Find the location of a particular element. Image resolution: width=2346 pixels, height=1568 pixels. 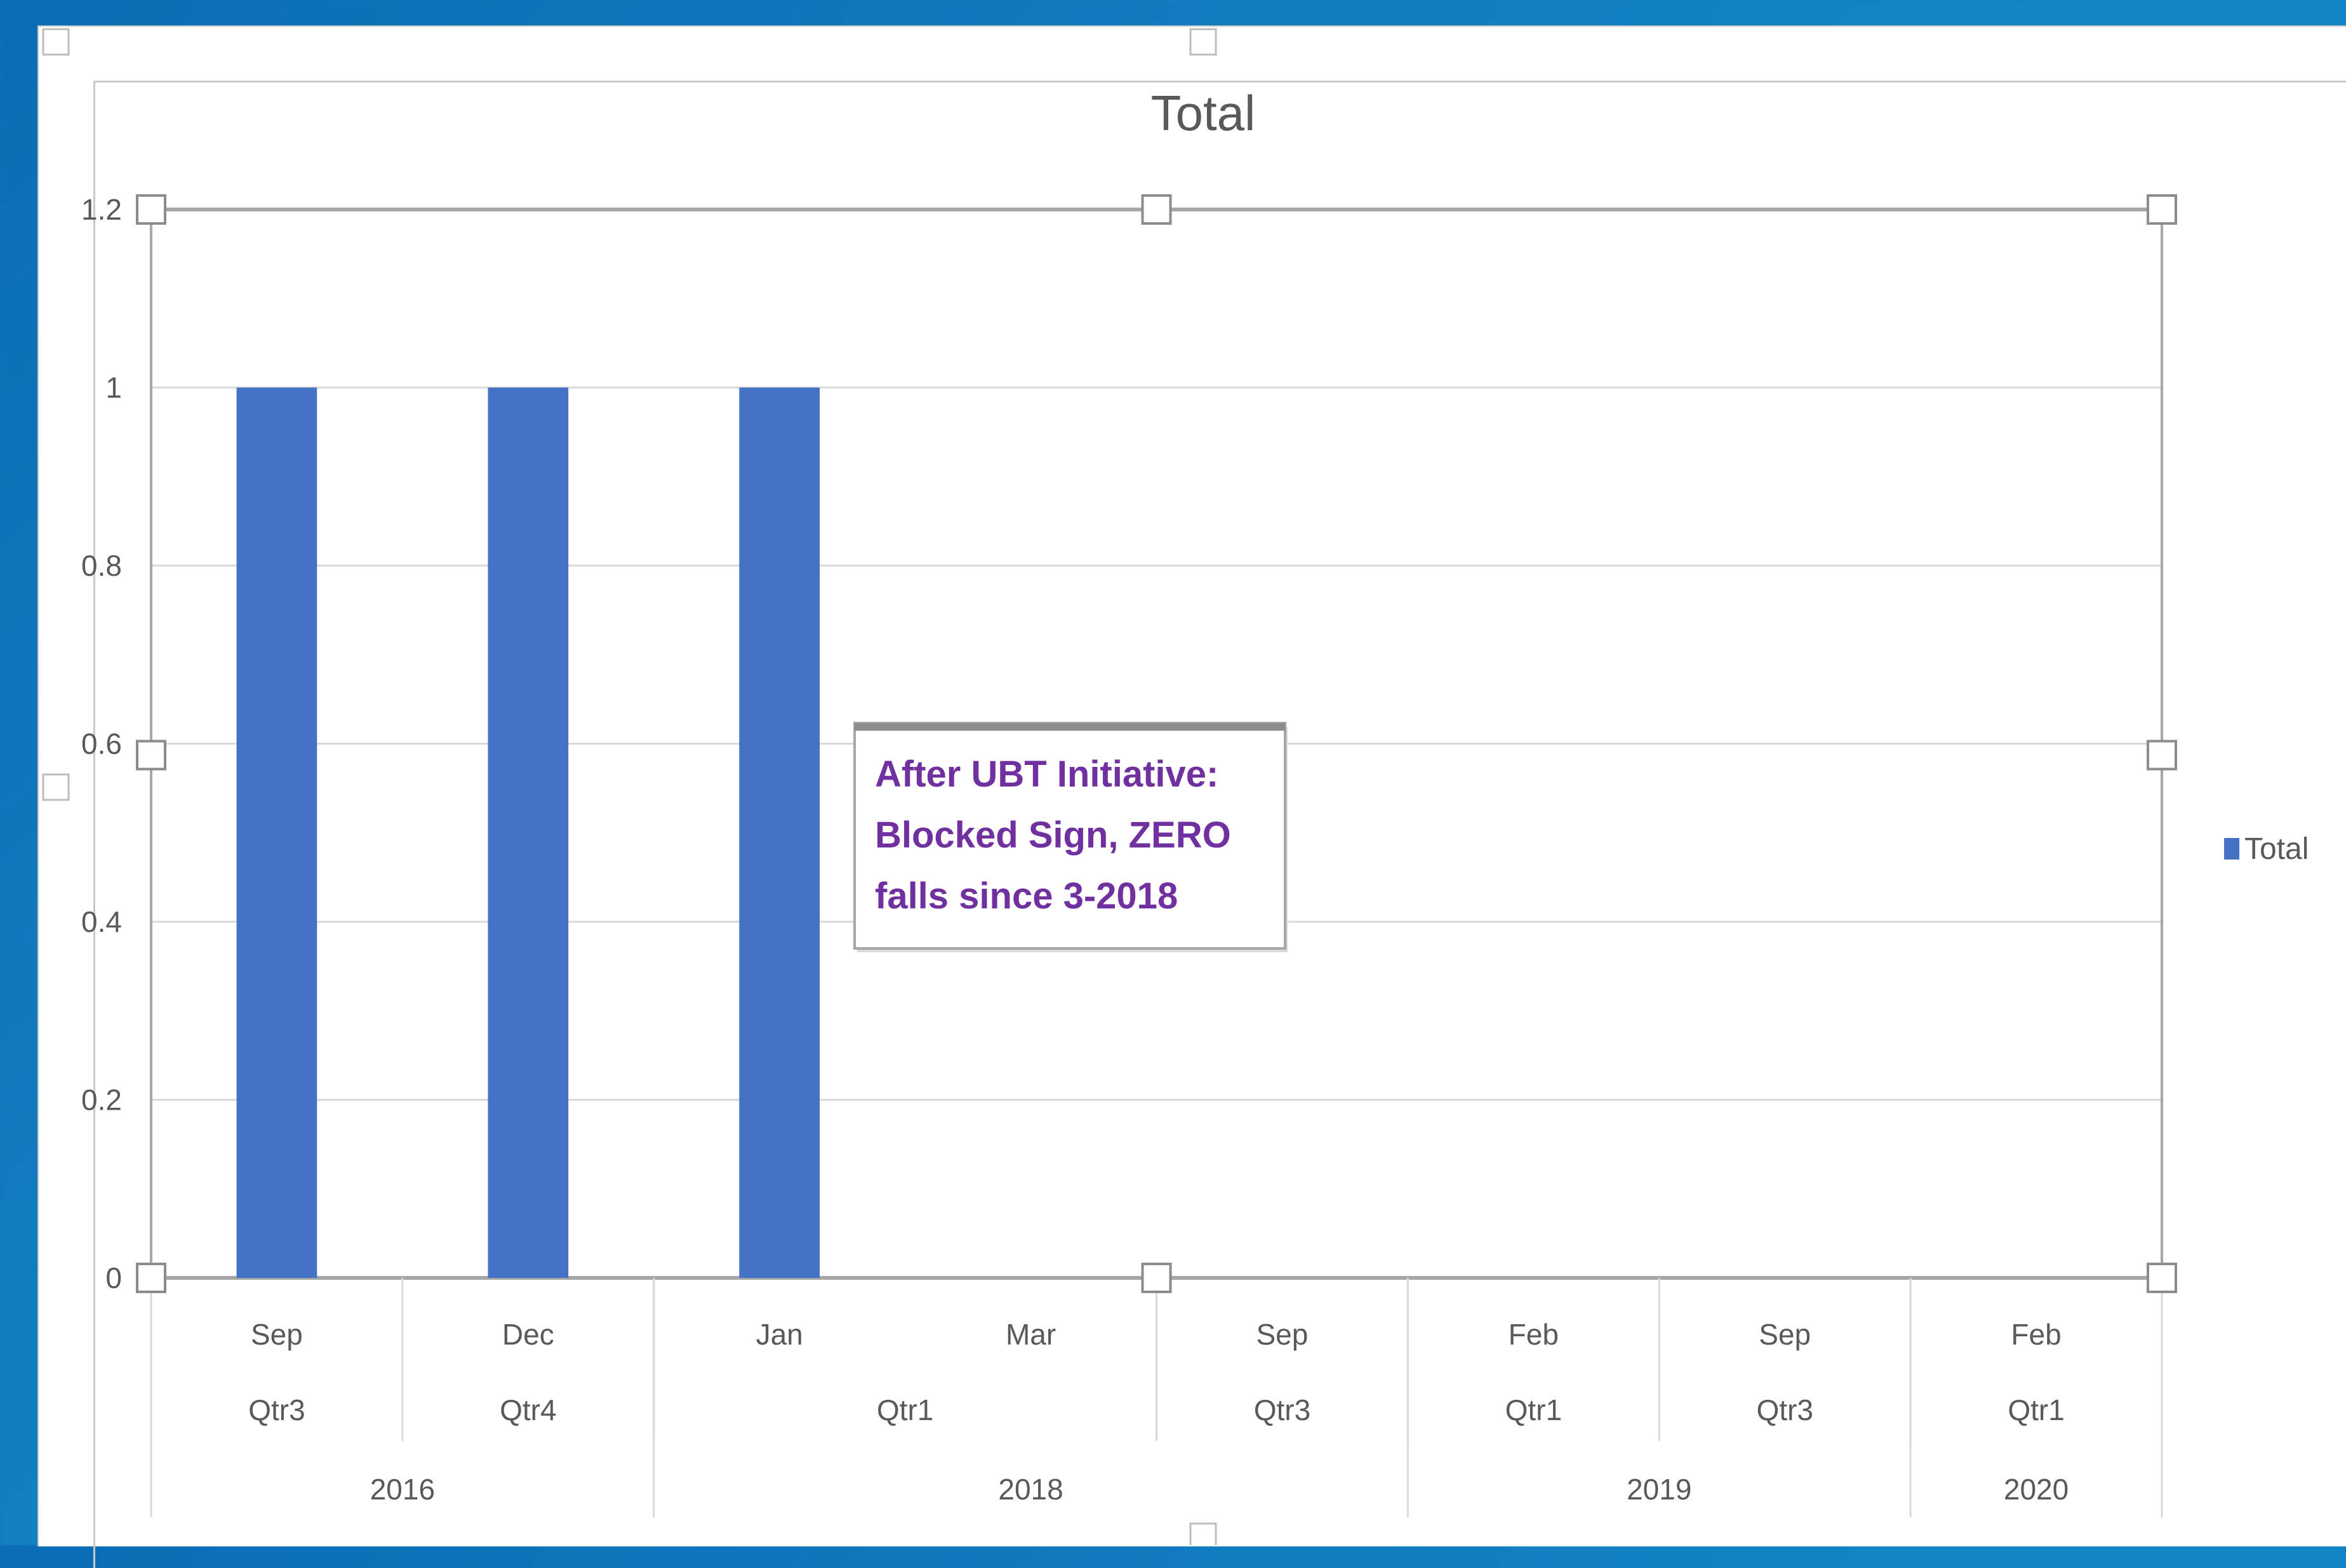

chart-title: Total is located at coordinates (1203, 113).